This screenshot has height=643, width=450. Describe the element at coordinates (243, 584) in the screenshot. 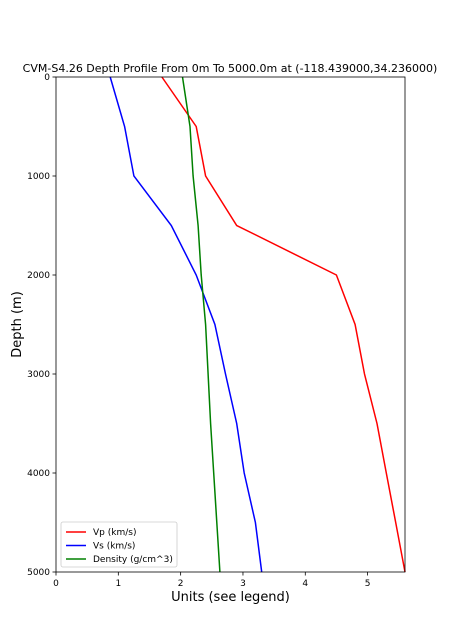

I see `x-tick-label: 3` at that location.